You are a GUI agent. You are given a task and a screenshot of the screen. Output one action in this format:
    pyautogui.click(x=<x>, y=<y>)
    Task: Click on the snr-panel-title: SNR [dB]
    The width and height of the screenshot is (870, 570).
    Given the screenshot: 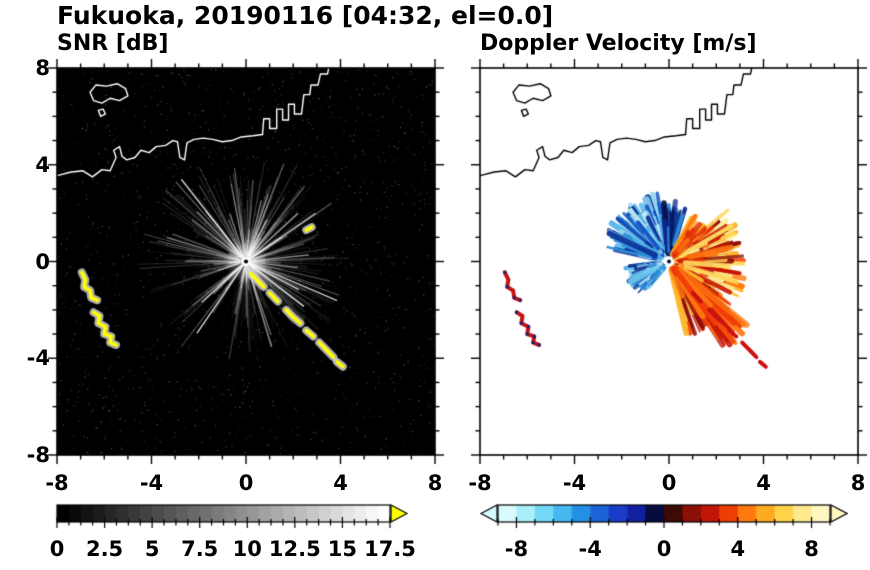 What is the action you would take?
    pyautogui.click(x=113, y=43)
    